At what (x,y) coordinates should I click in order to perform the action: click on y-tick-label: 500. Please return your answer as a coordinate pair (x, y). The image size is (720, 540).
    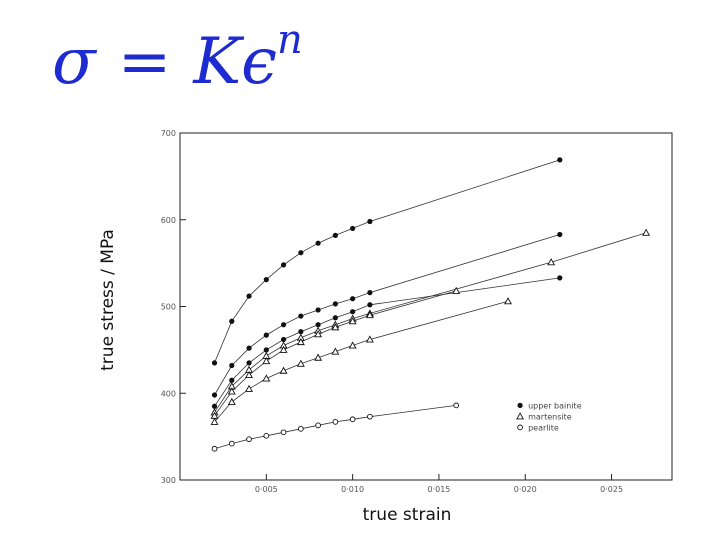
    Looking at the image, I should click on (168, 307).